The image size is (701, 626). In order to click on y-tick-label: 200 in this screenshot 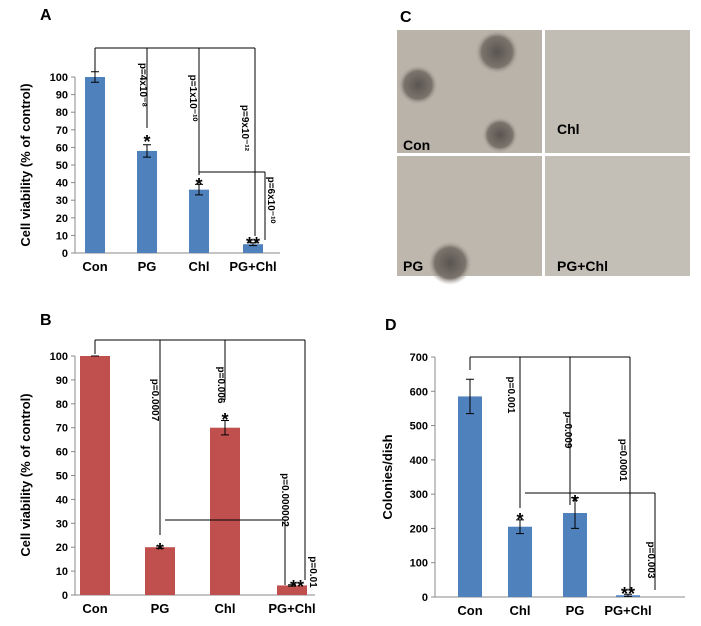, I will do `click(419, 529)`.